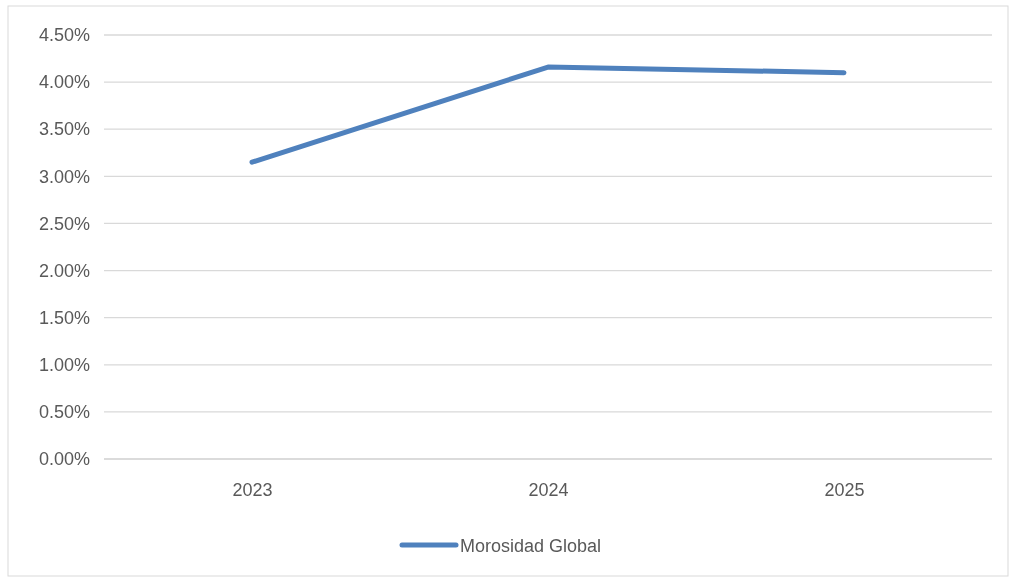  What do you see at coordinates (252, 489) in the screenshot?
I see `x-tick-label: 2023` at bounding box center [252, 489].